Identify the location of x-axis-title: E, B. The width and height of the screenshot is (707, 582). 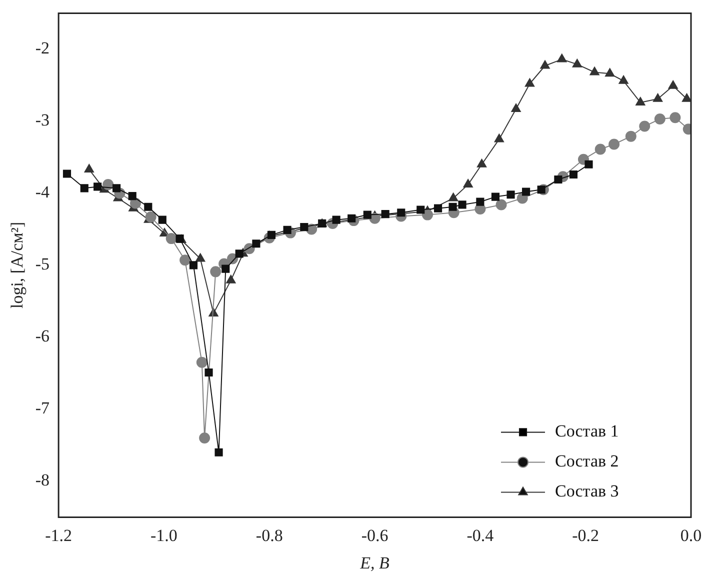
(374, 562).